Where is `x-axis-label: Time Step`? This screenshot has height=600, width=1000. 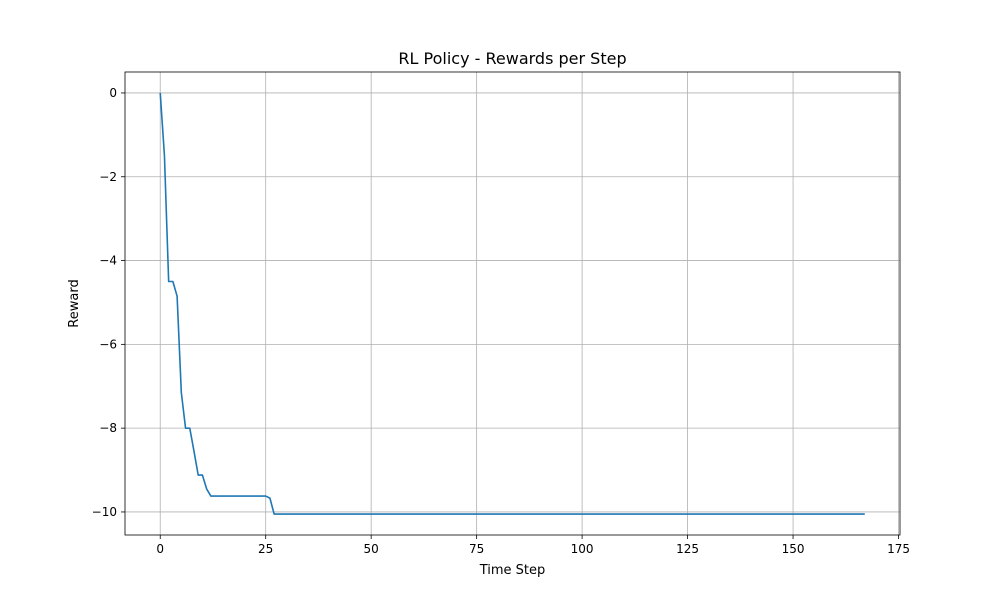
x-axis-label: Time Step is located at coordinates (512, 570).